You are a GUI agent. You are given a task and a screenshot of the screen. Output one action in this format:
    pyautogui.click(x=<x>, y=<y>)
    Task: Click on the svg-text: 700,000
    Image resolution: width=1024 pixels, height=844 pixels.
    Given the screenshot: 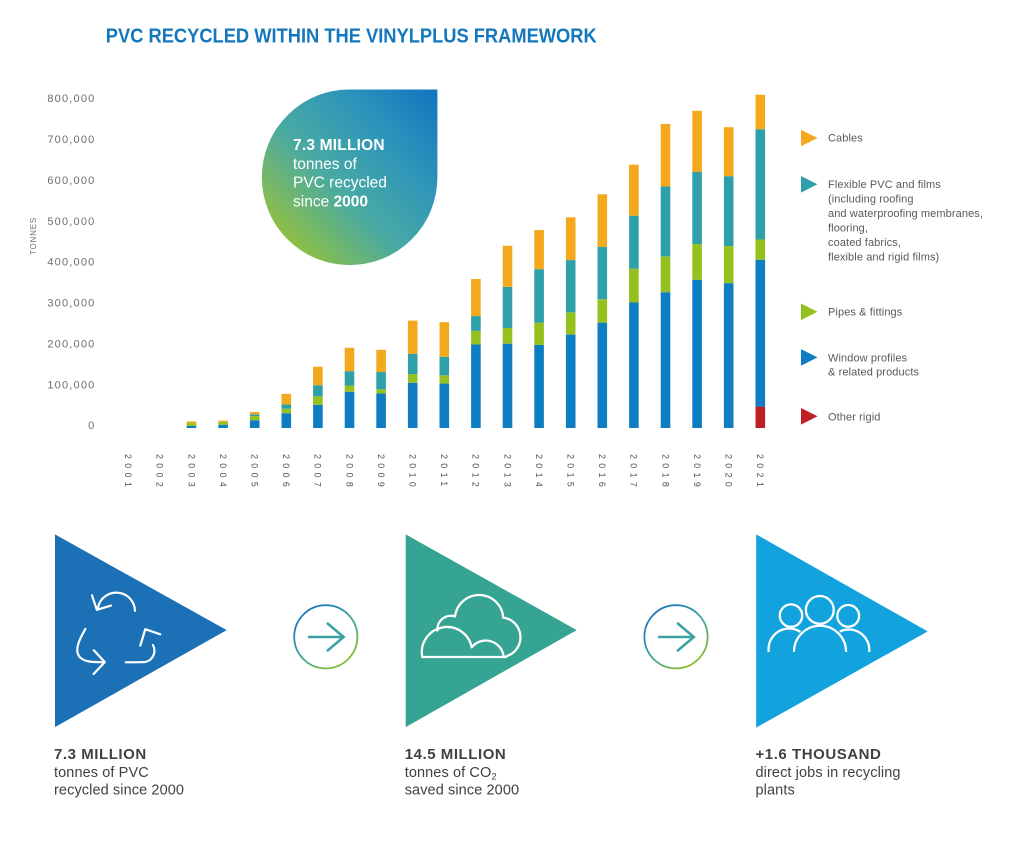 What is the action you would take?
    pyautogui.click(x=71, y=140)
    